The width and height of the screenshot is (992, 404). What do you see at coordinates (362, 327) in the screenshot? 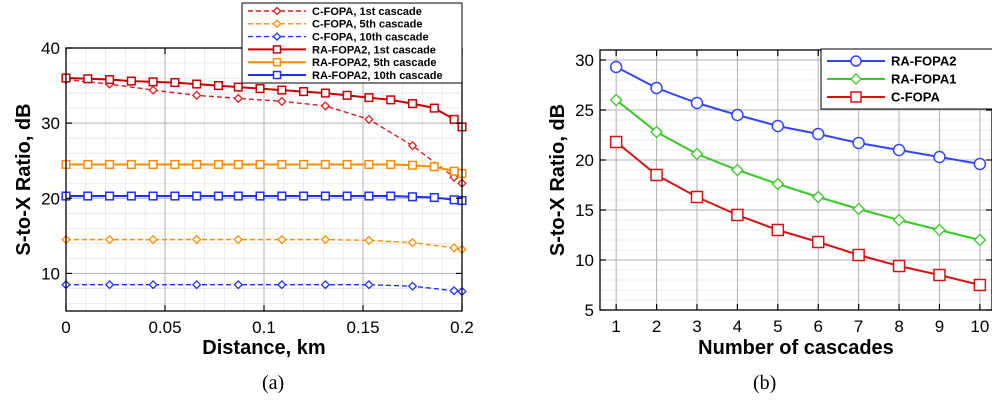
I see `x-tick-label: 0.15` at bounding box center [362, 327].